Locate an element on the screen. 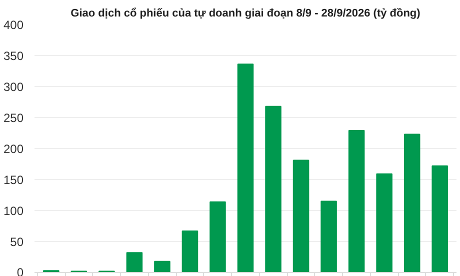 The height and width of the screenshot is (276, 460). y-tick-label: 250 is located at coordinates (13, 118).